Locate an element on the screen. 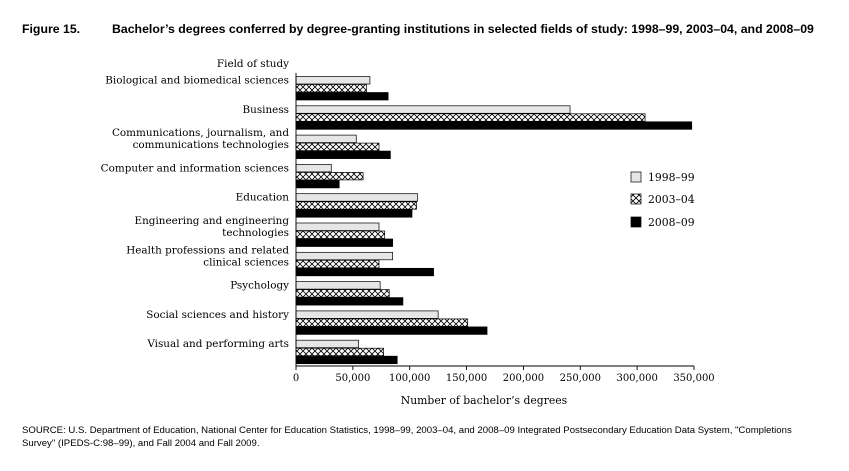 This screenshot has width=849, height=471. x-tick-label-5: 200,000 is located at coordinates (523, 378).